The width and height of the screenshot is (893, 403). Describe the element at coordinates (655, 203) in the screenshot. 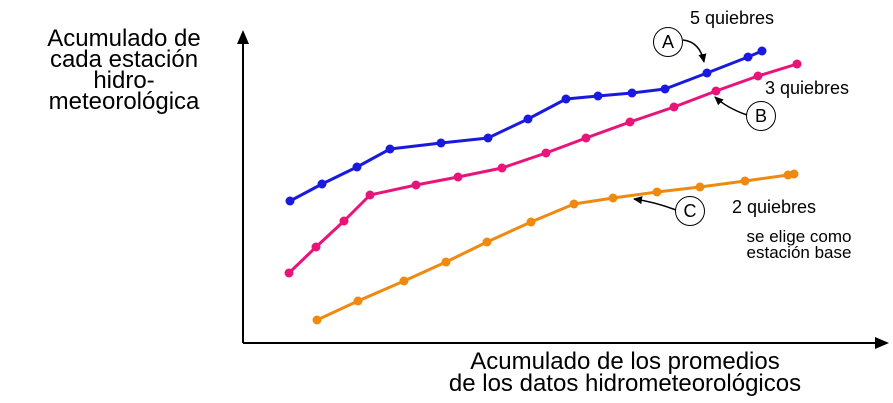

I see `arrow-c` at that location.